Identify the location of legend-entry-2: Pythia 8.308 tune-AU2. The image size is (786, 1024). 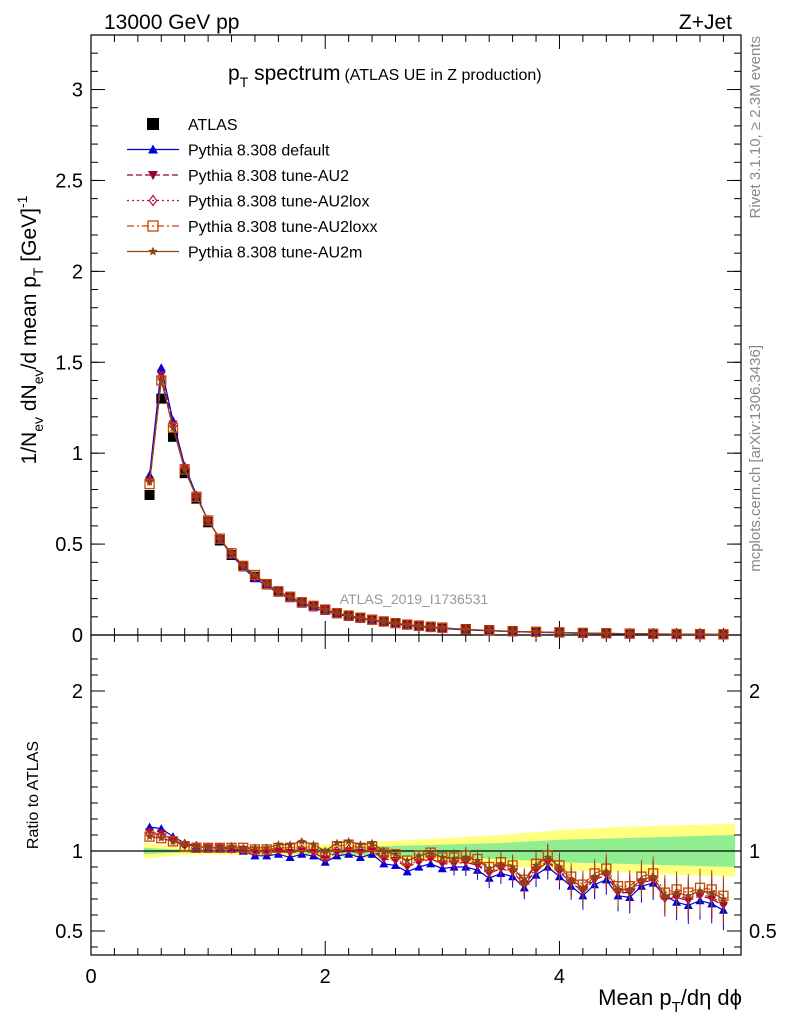
(238, 176).